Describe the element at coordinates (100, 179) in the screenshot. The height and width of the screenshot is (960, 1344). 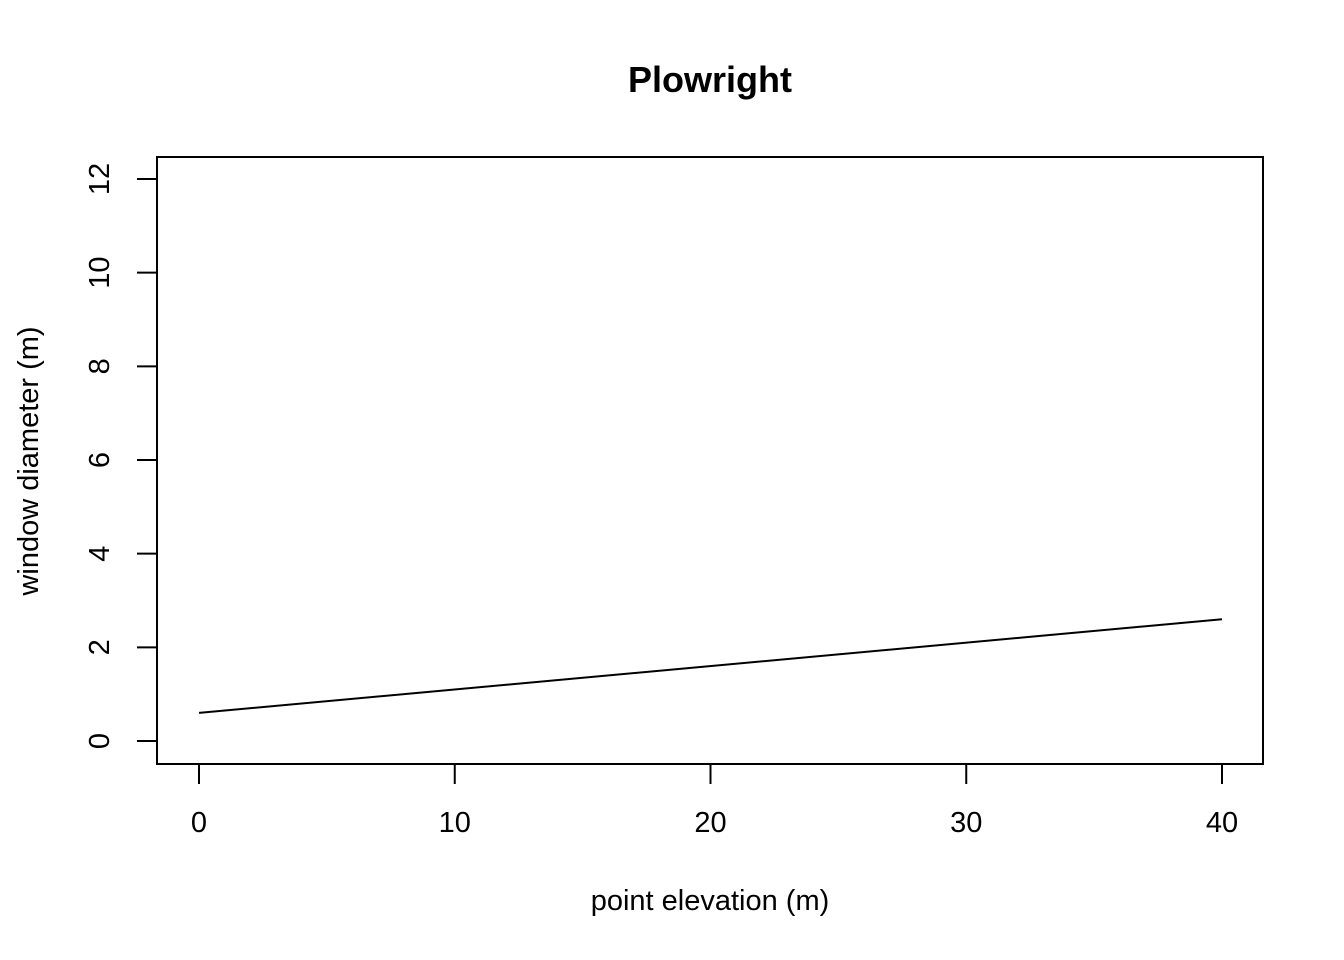
I see `y-tick-label: 12` at that location.